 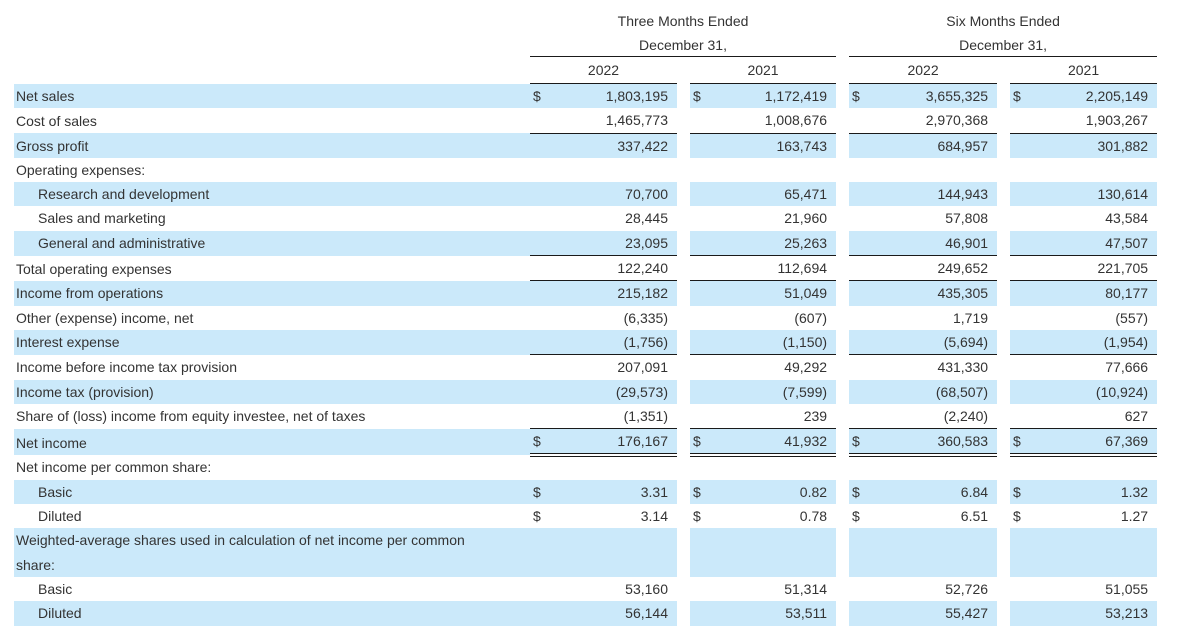 I want to click on row-label: Research and development, so click(x=272, y=194).